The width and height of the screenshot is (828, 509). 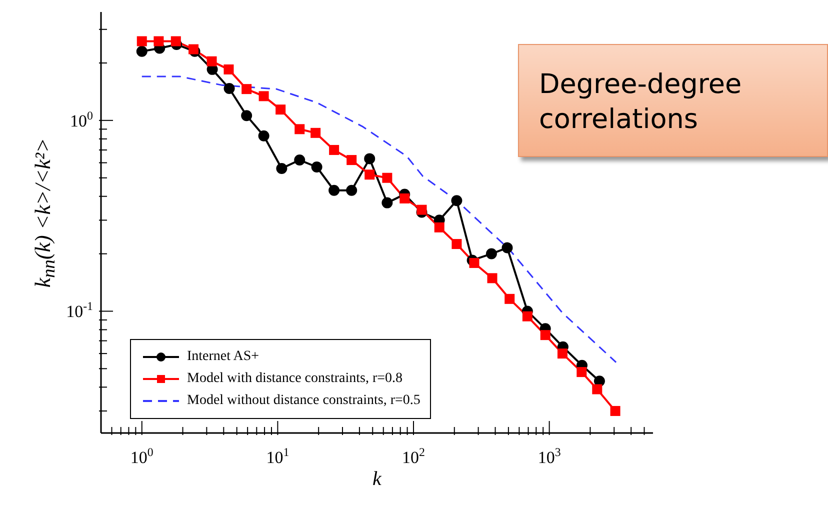 I want to click on callout-box: Degree-degree correlations, so click(x=673, y=100).